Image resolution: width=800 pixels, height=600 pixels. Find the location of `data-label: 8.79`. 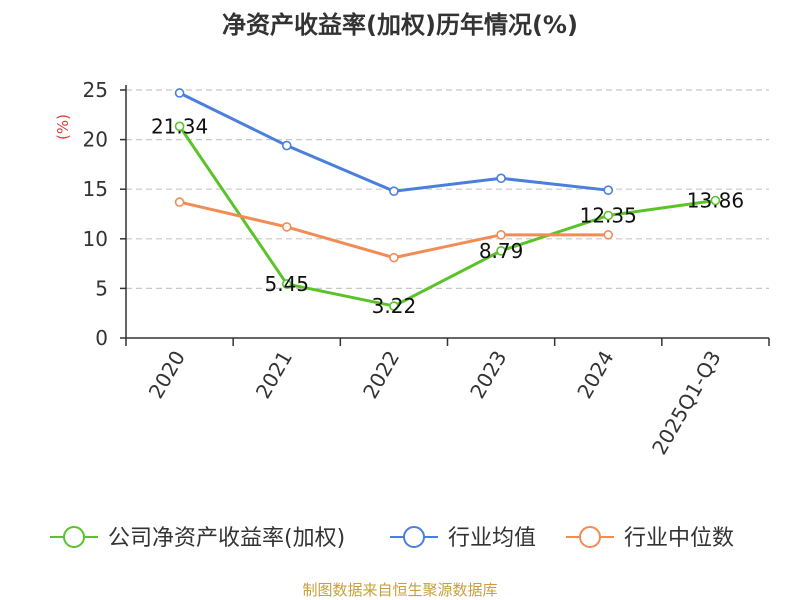

data-label: 8.79 is located at coordinates (501, 251).